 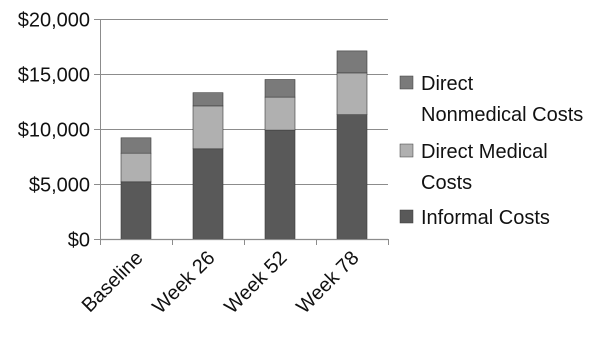 What do you see at coordinates (54, 21) in the screenshot?
I see `y-tick-label: $20,000` at bounding box center [54, 21].